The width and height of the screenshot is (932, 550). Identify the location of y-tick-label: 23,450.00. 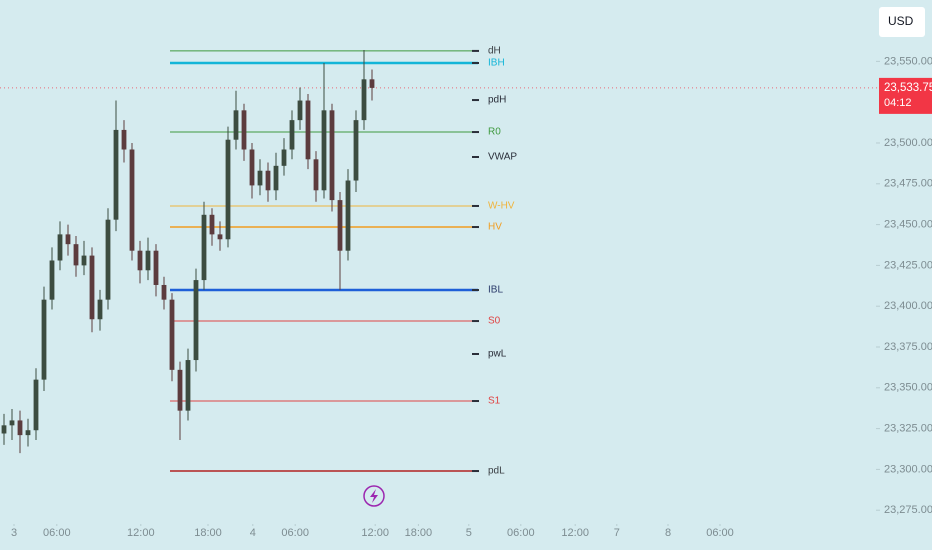
(908, 224).